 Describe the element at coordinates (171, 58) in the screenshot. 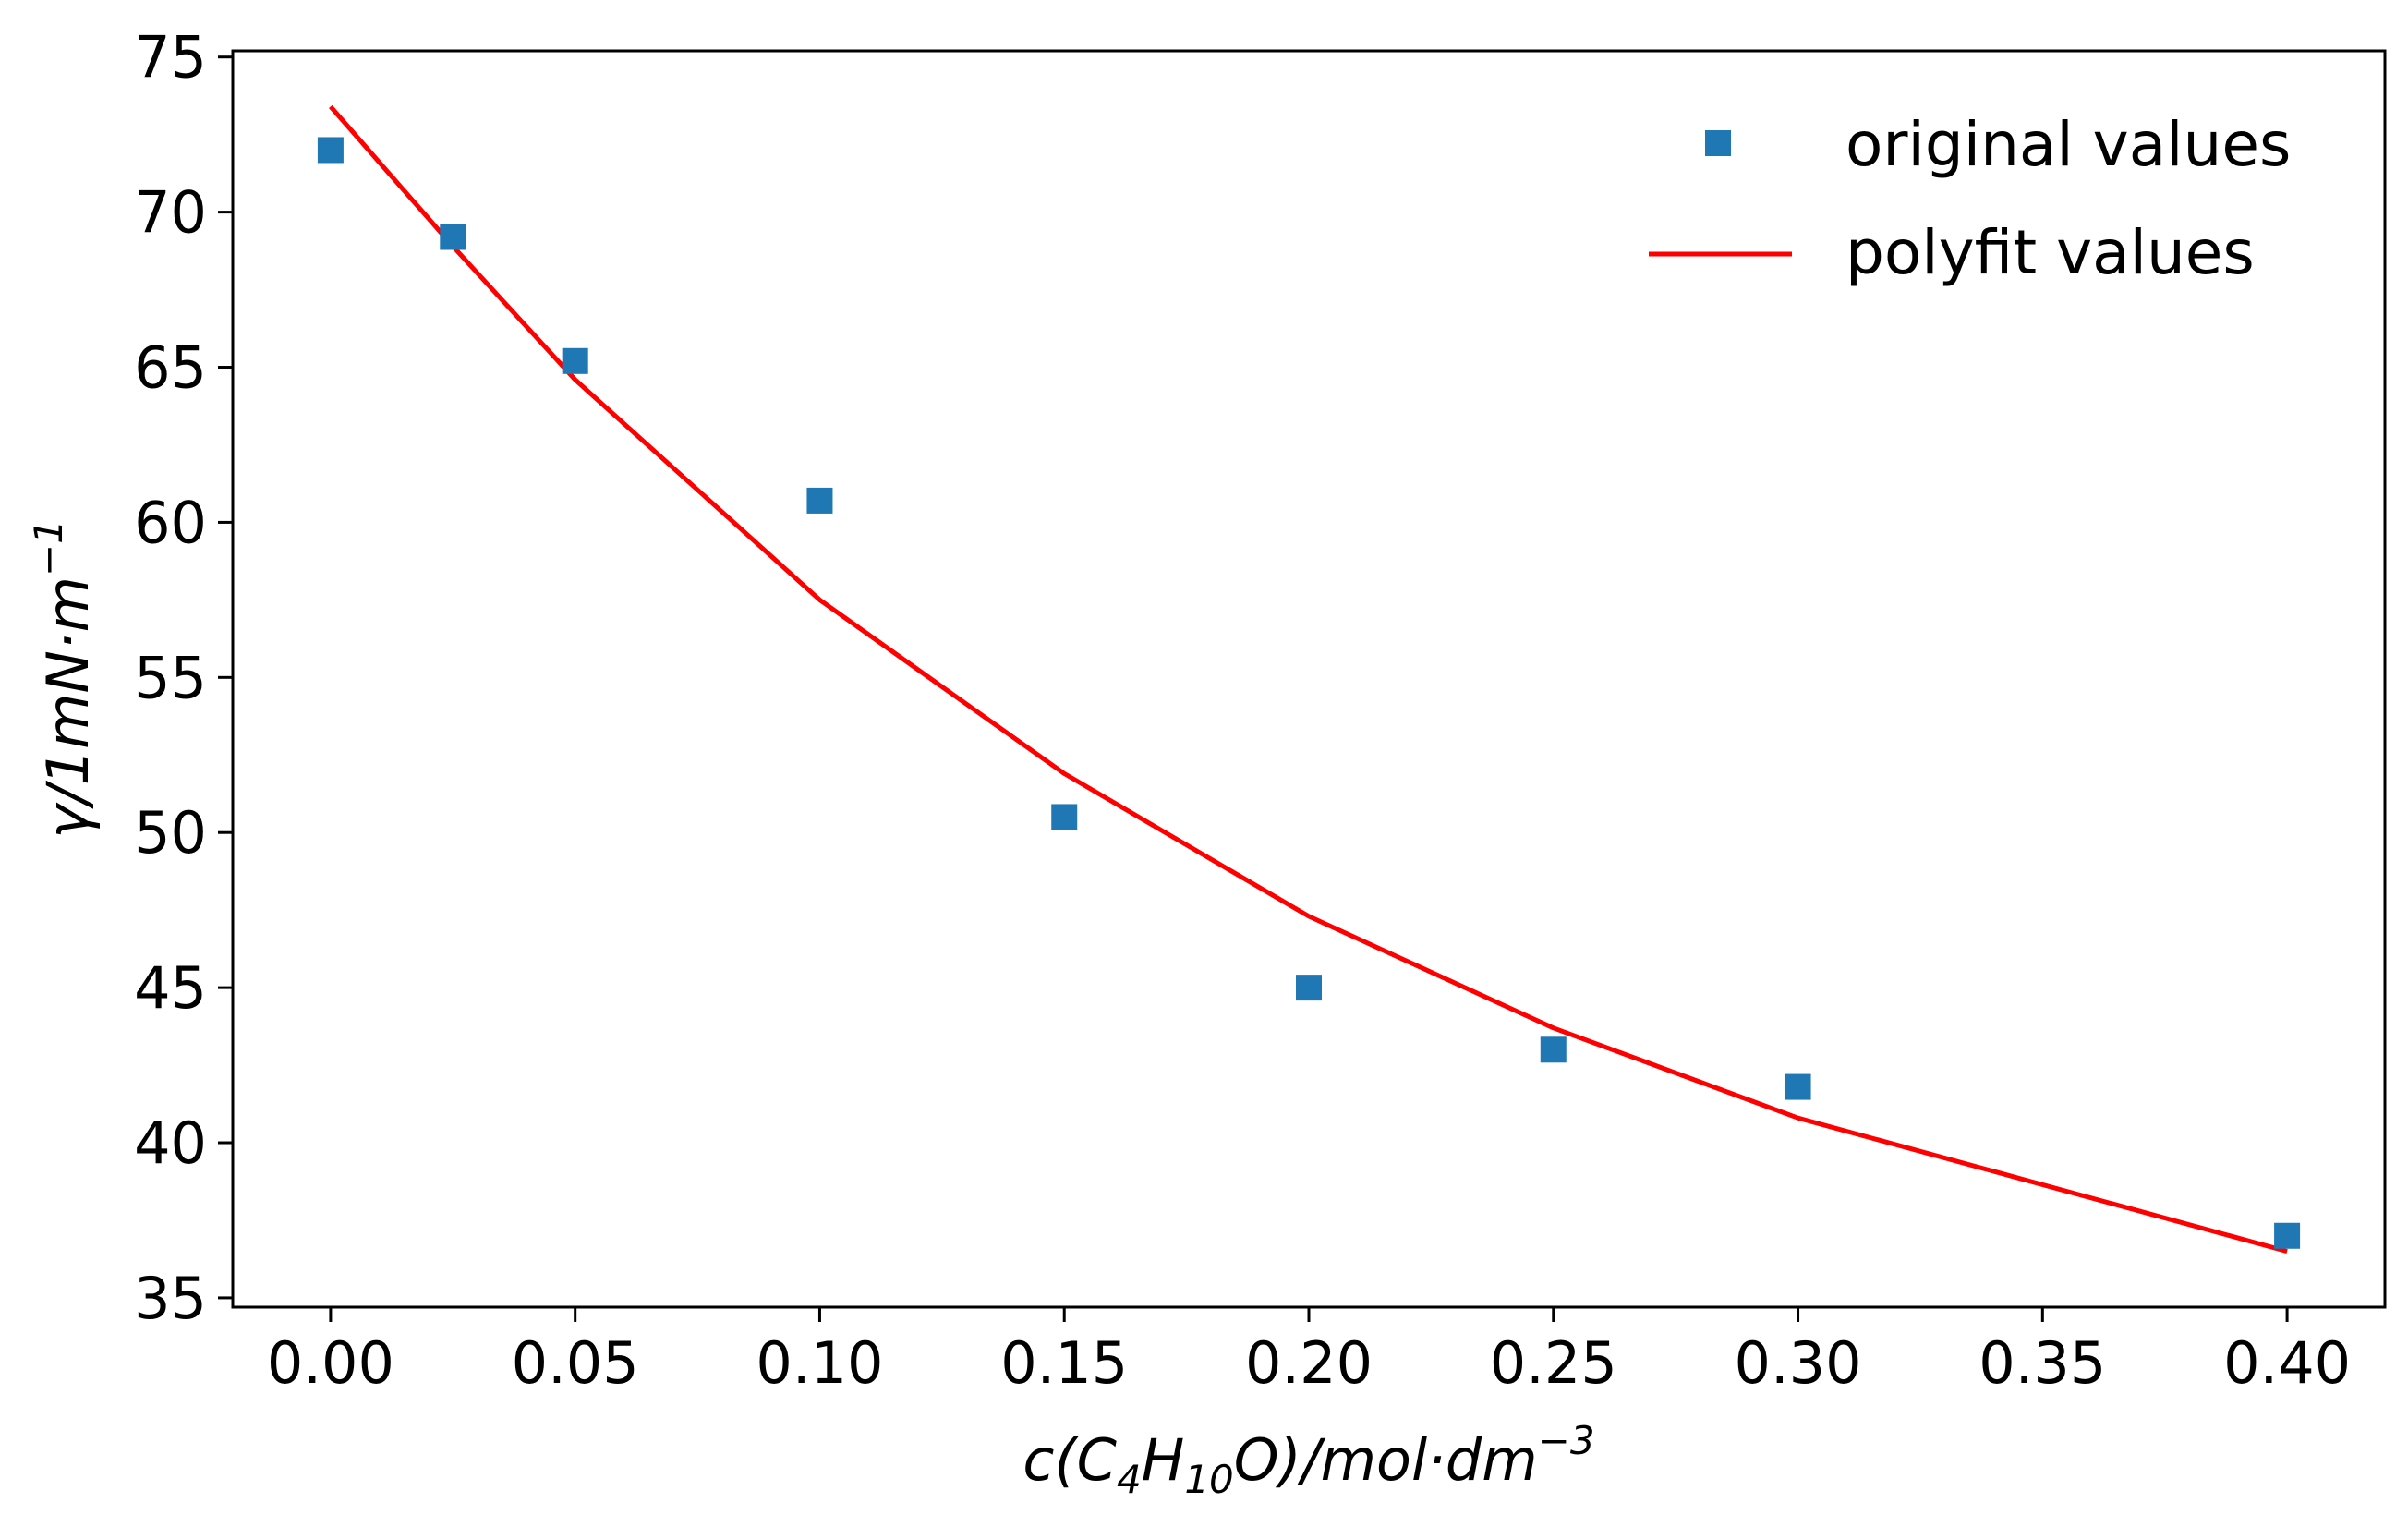

I see `y-tick-label: 75` at that location.